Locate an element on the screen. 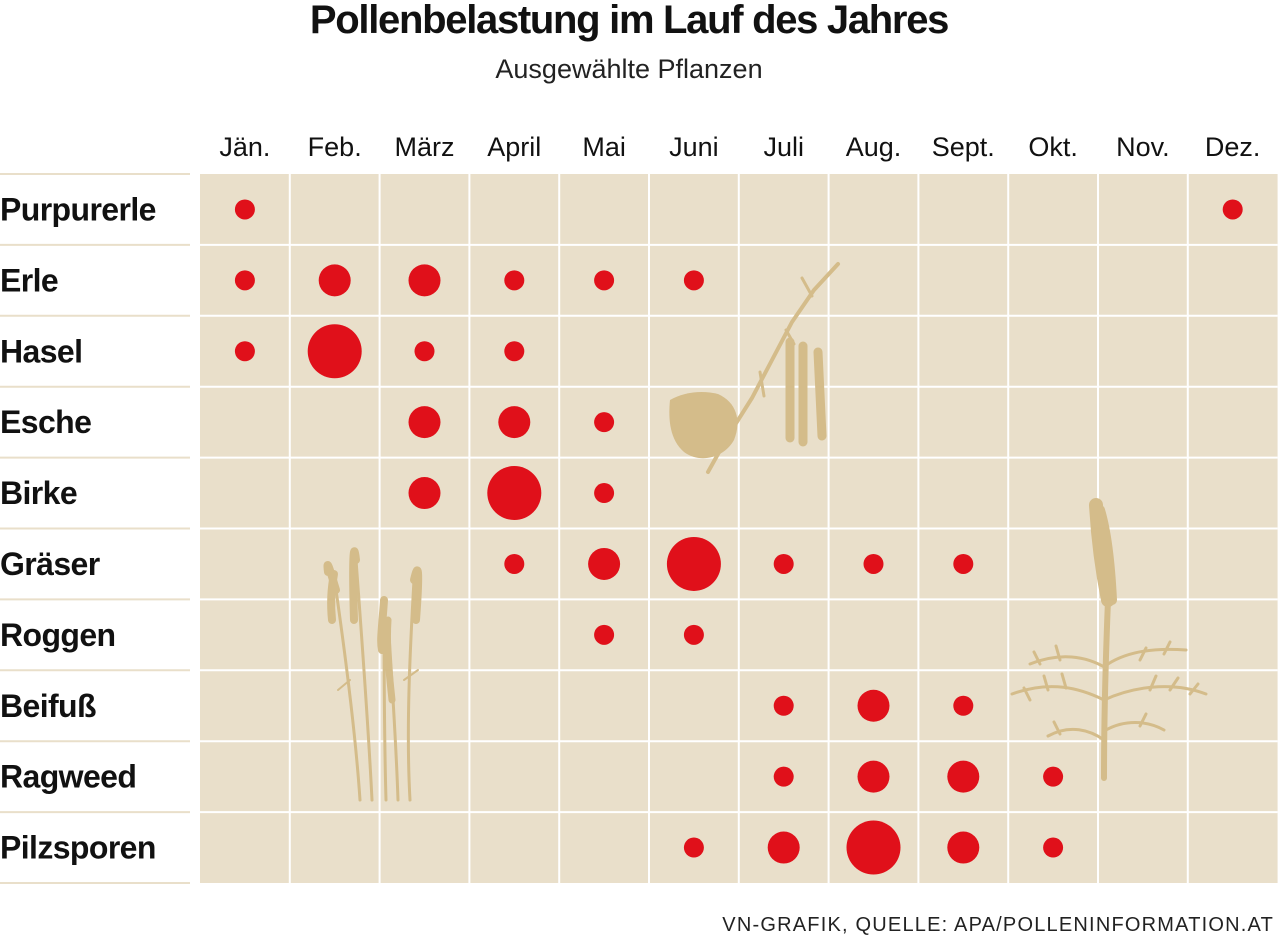 This screenshot has width=1278, height=940. month-label: Sept. is located at coordinates (963, 147).